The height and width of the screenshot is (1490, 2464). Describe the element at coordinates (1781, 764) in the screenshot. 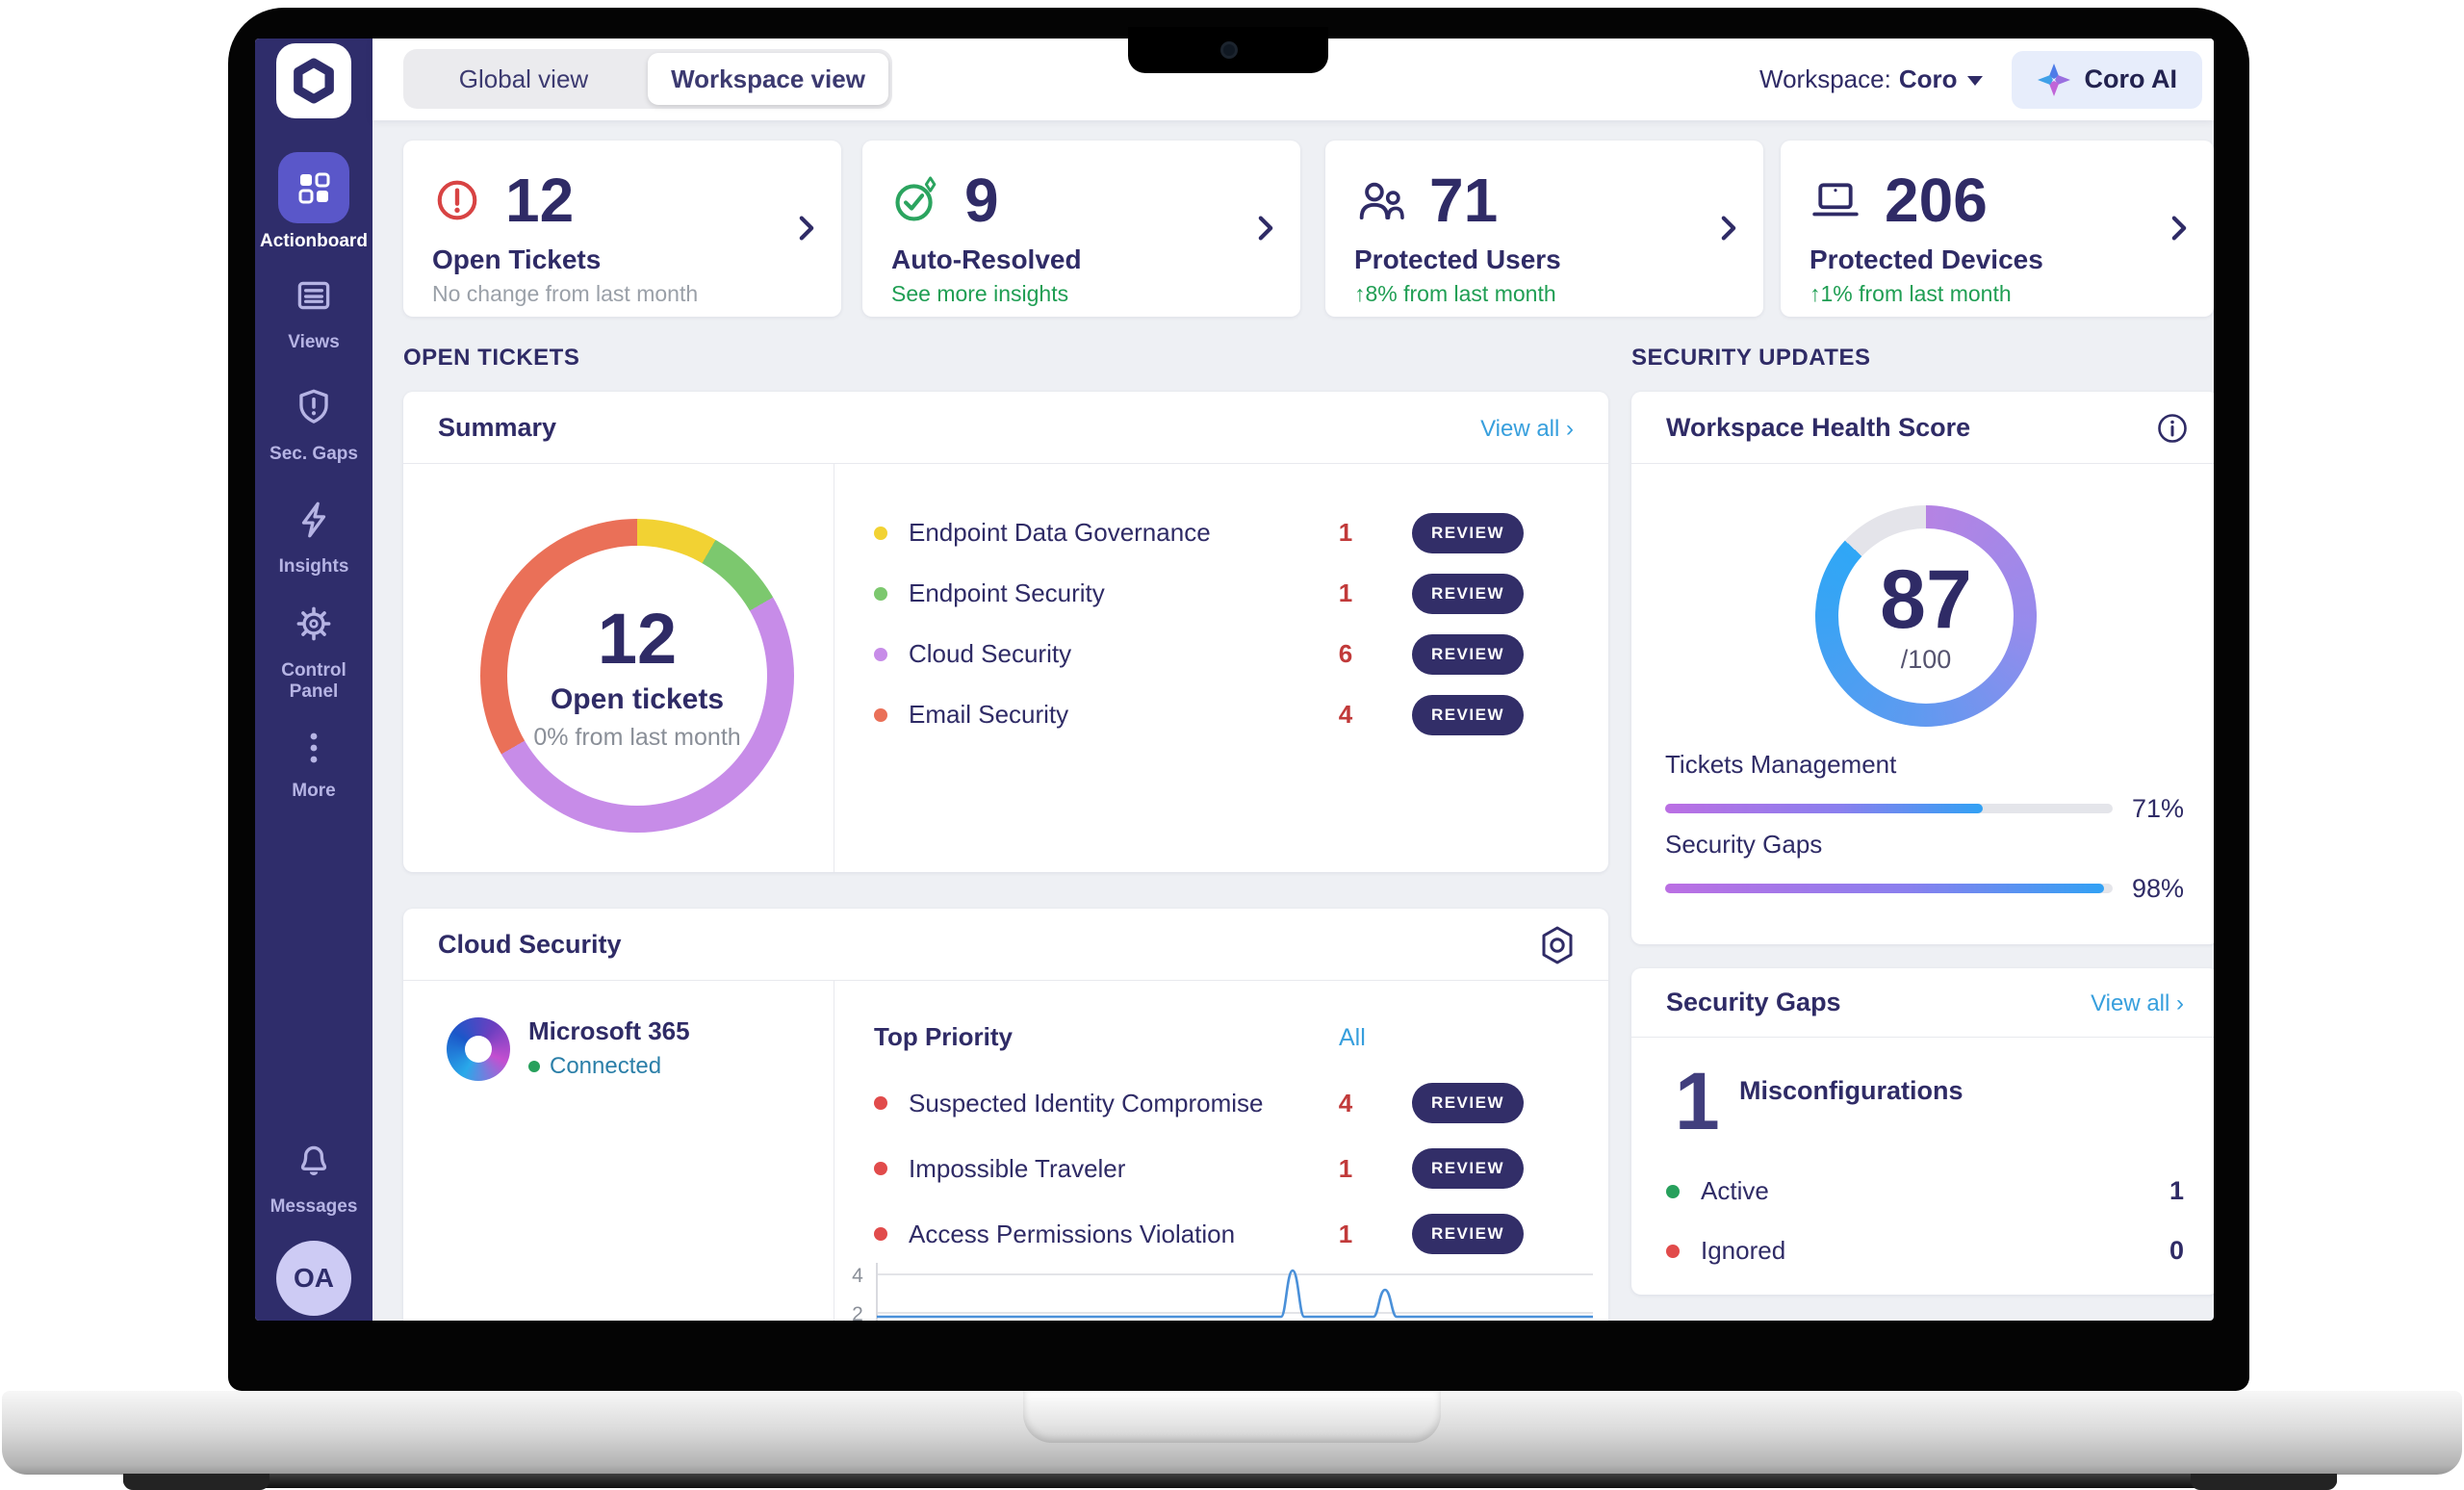

I see `bar-label-tickets-management: Tickets Management` at that location.